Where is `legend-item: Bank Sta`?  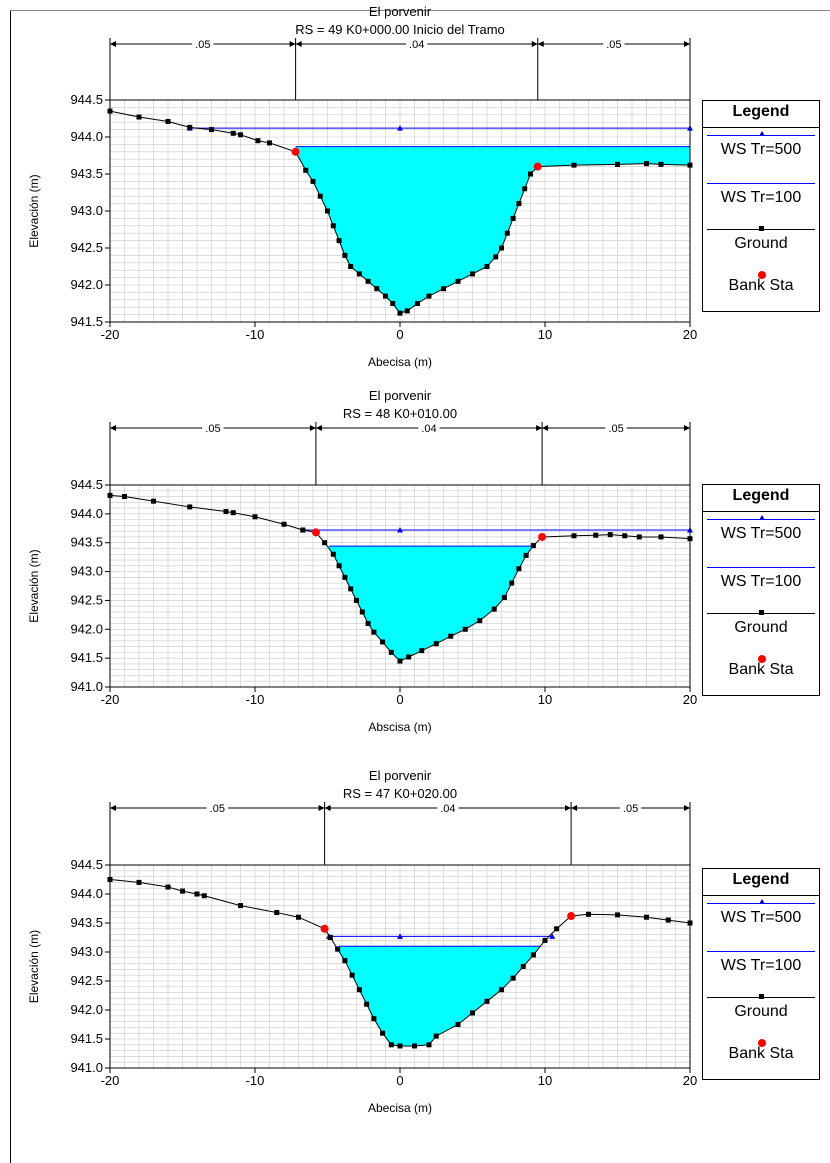 legend-item: Bank Sta is located at coordinates (761, 677).